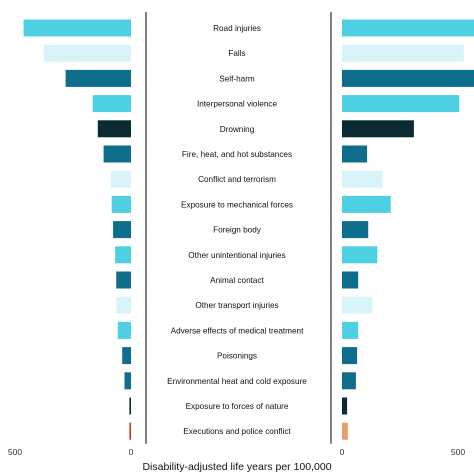 The image size is (474, 474). What do you see at coordinates (237, 104) in the screenshot?
I see `category-label-4: Interpersonal violence` at bounding box center [237, 104].